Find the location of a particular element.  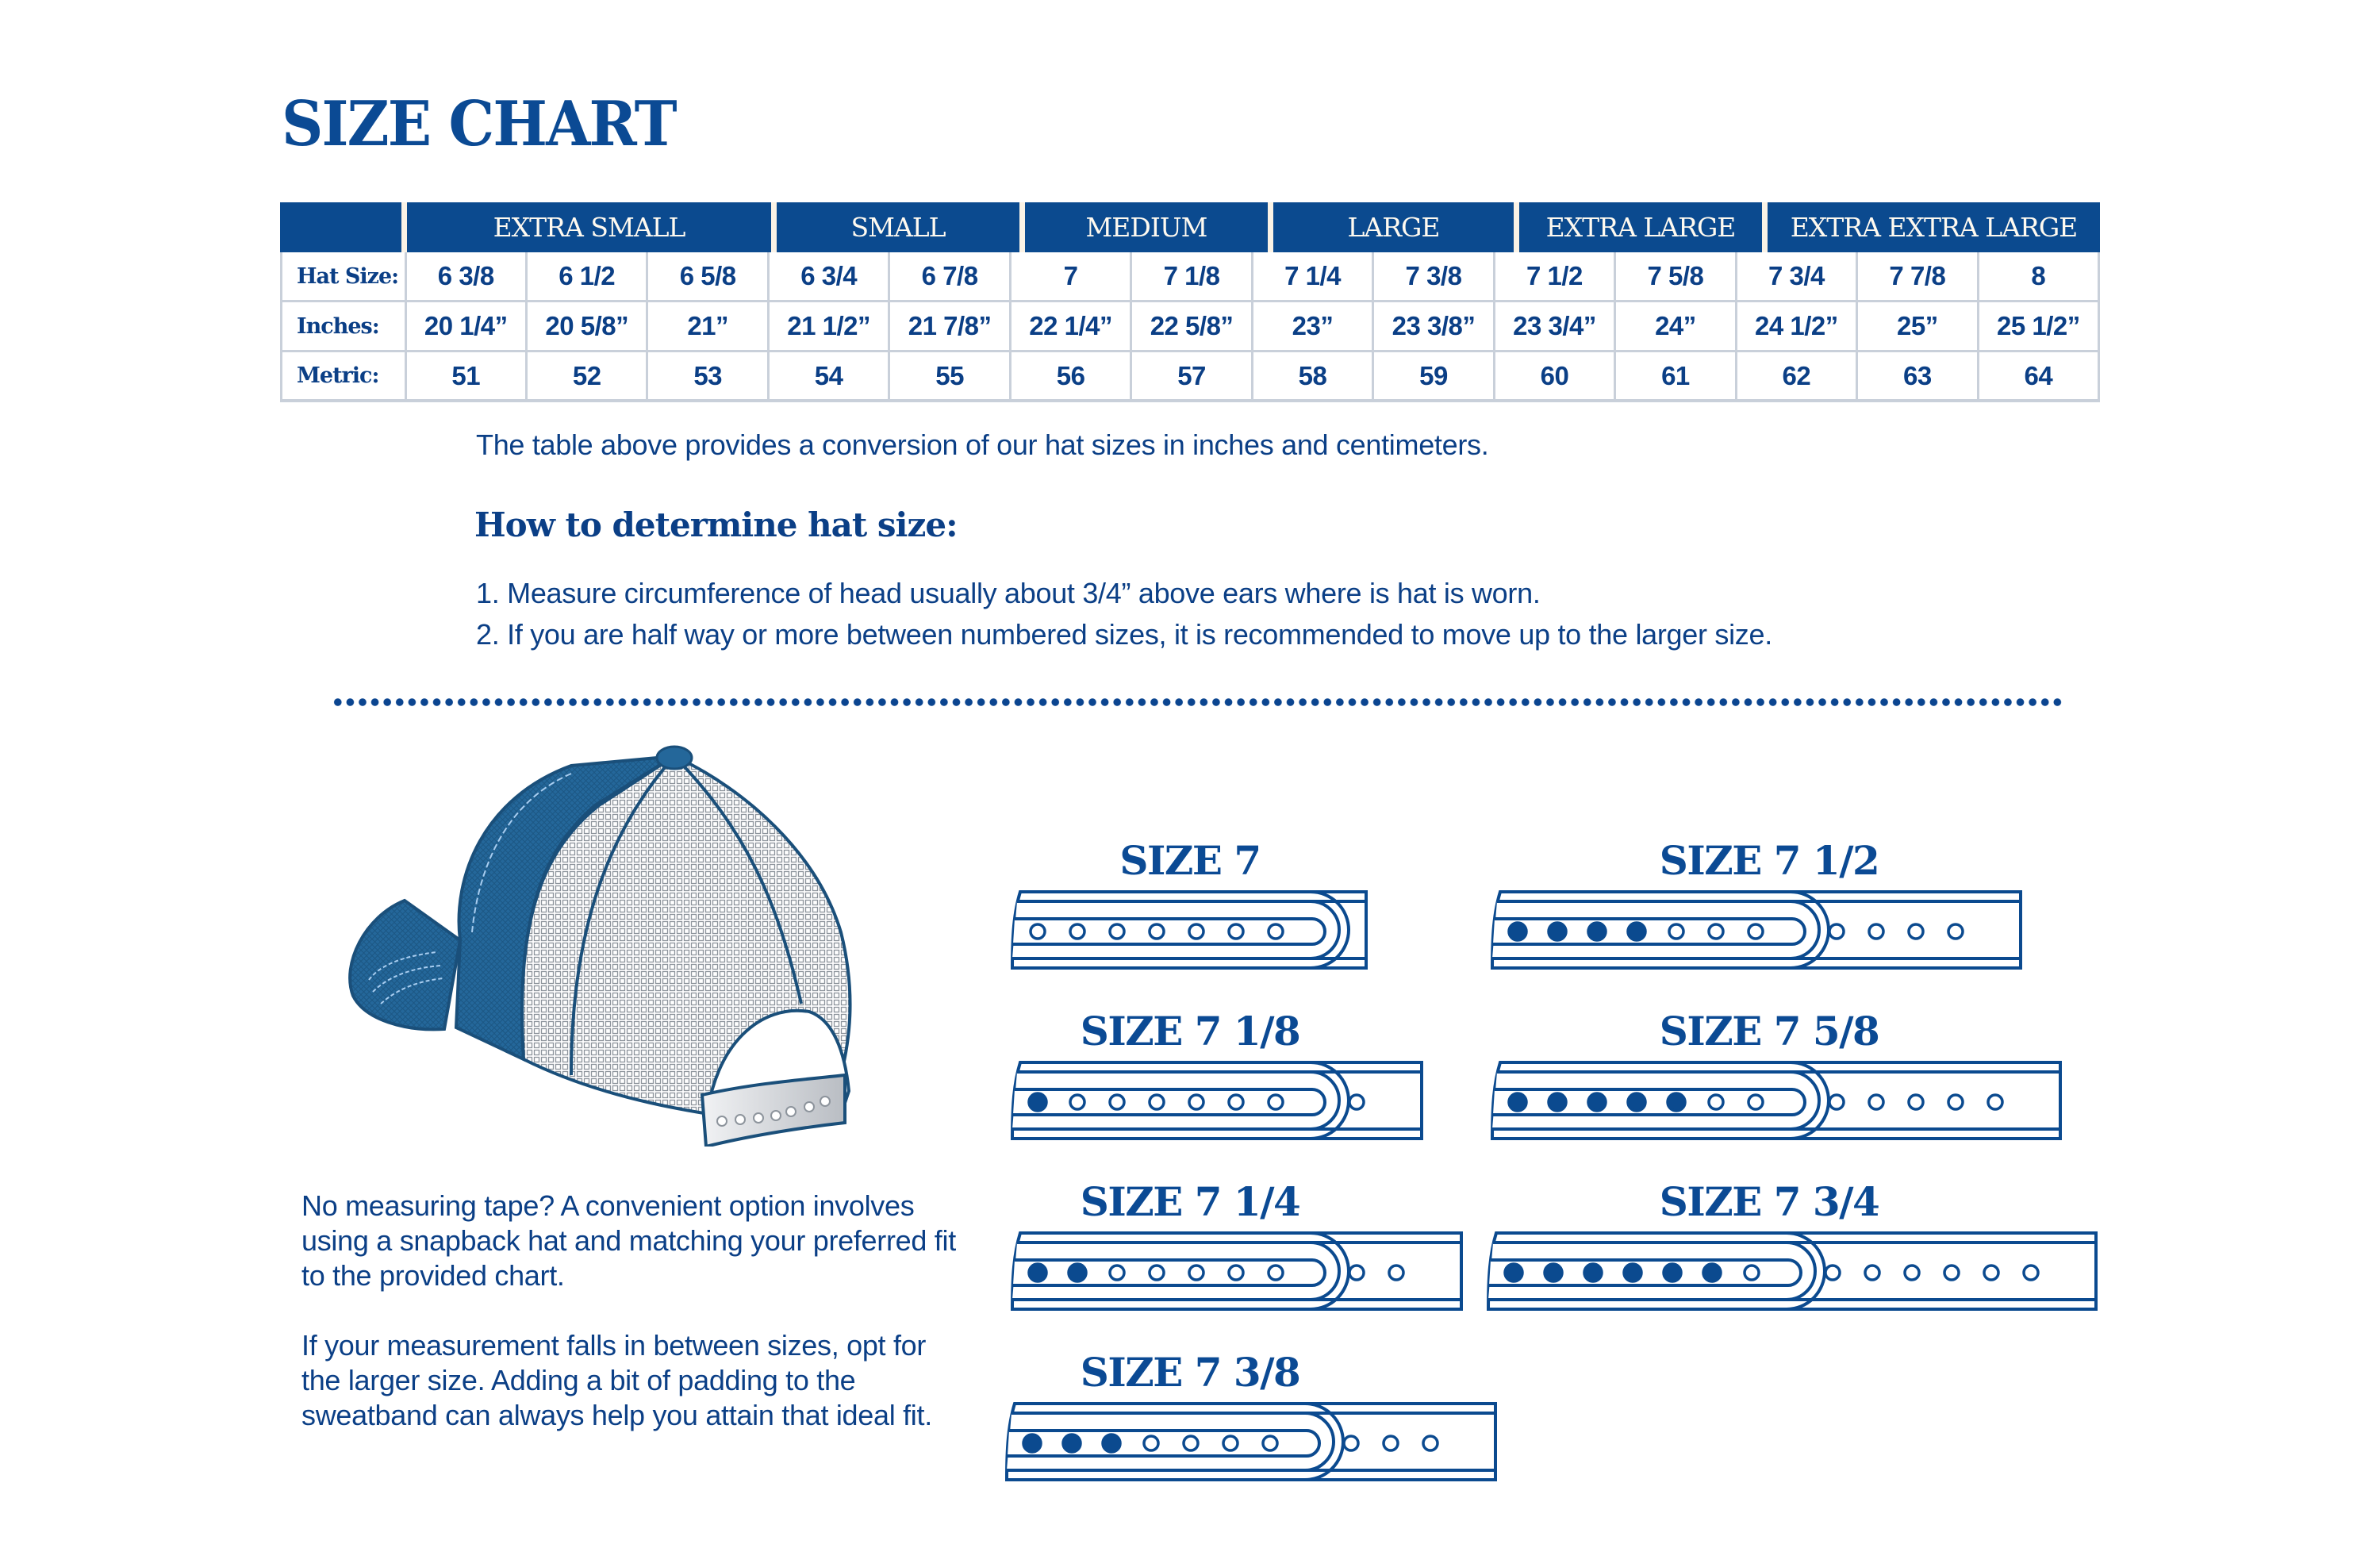

table-cell: 6 7/8 is located at coordinates (951, 277).